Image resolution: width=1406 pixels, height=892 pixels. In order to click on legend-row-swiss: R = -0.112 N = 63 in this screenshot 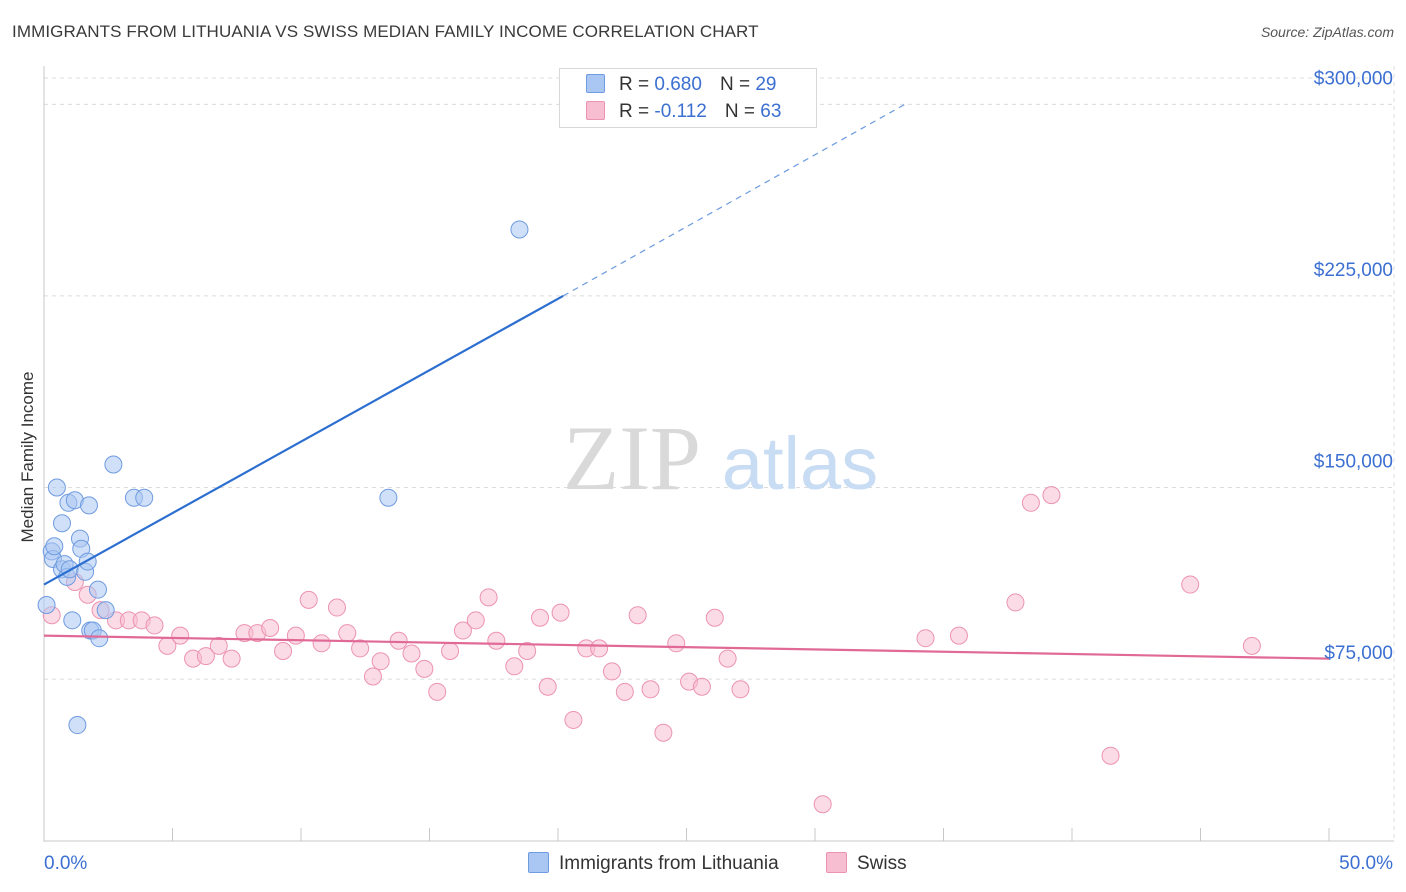, I will do `click(683, 114)`.